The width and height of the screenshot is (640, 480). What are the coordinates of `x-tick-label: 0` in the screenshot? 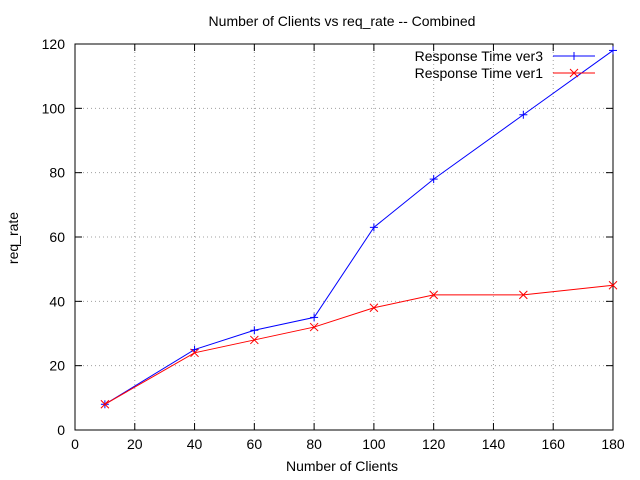 It's located at (75, 444).